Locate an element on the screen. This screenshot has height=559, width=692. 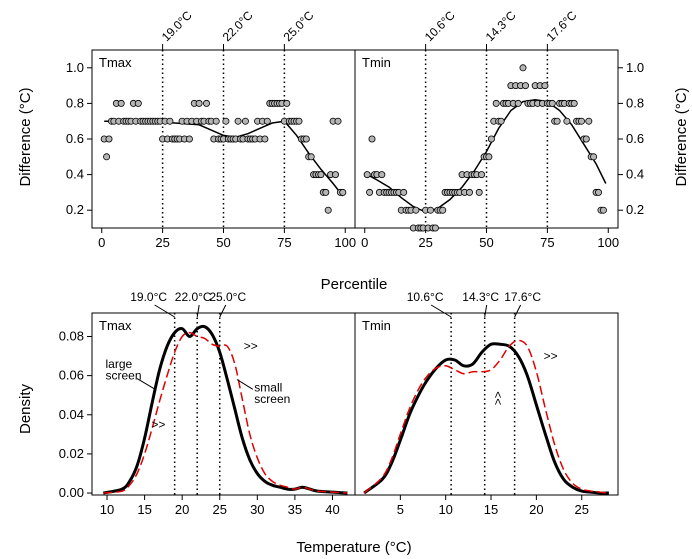
percentile-label: 25.0°C is located at coordinates (227, 297).